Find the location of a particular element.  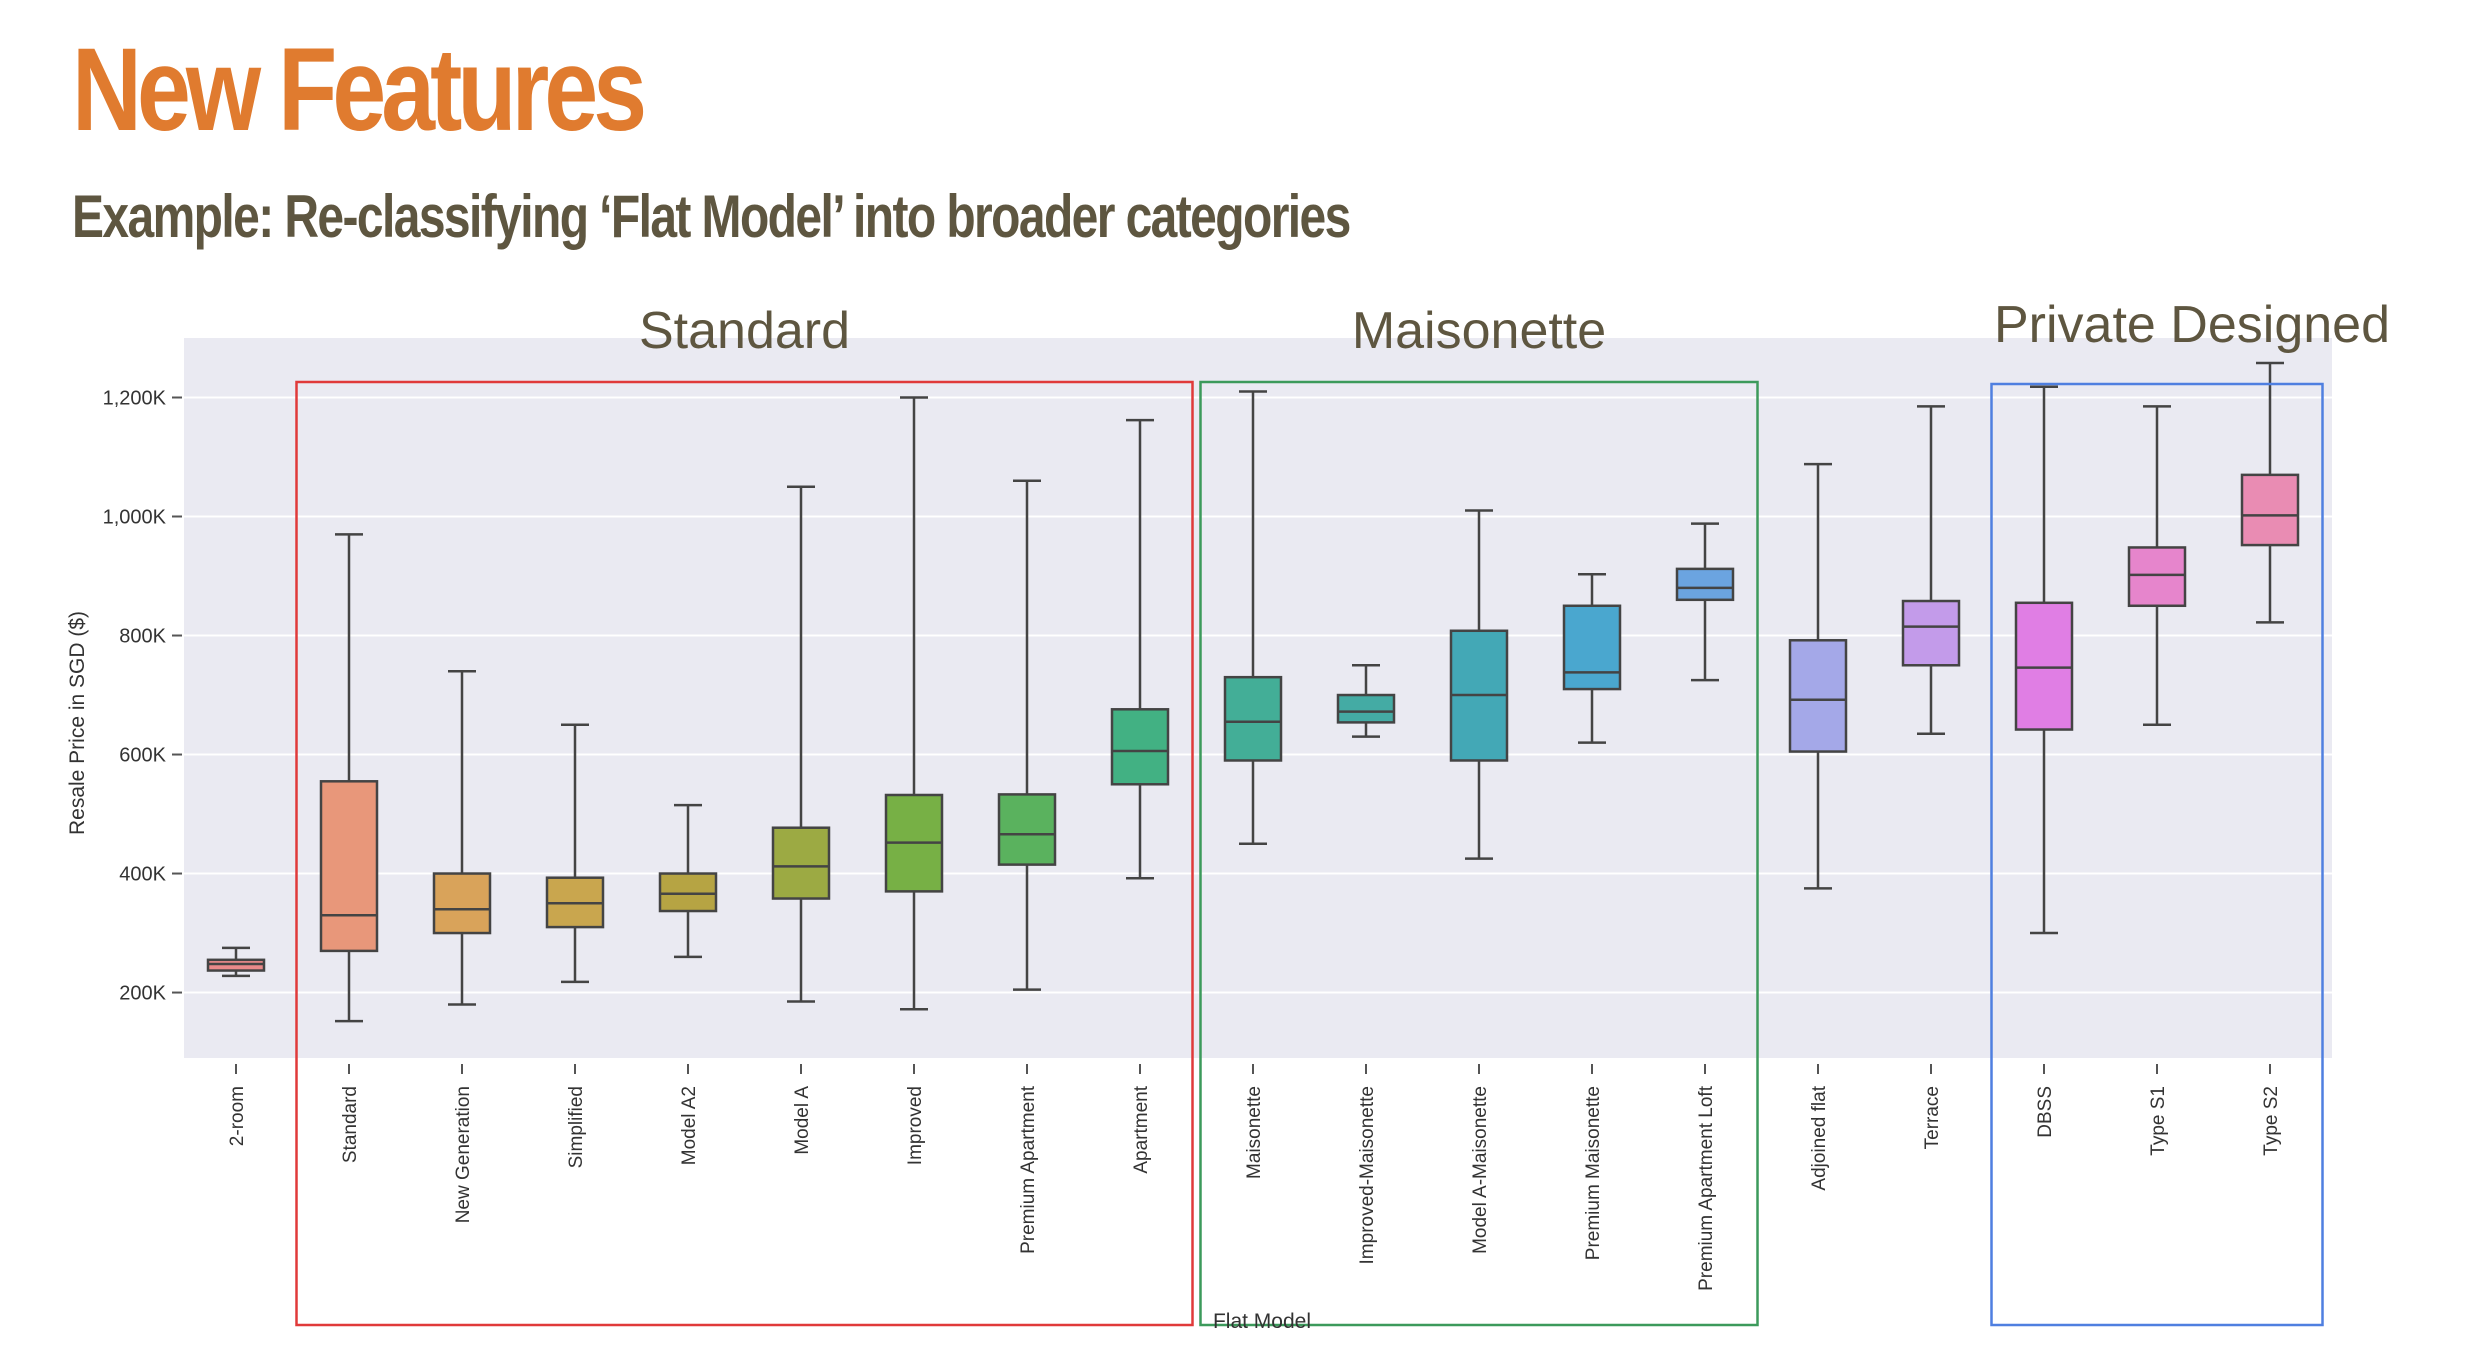

x-tick-label: Model A is located at coordinates (802, 1120).